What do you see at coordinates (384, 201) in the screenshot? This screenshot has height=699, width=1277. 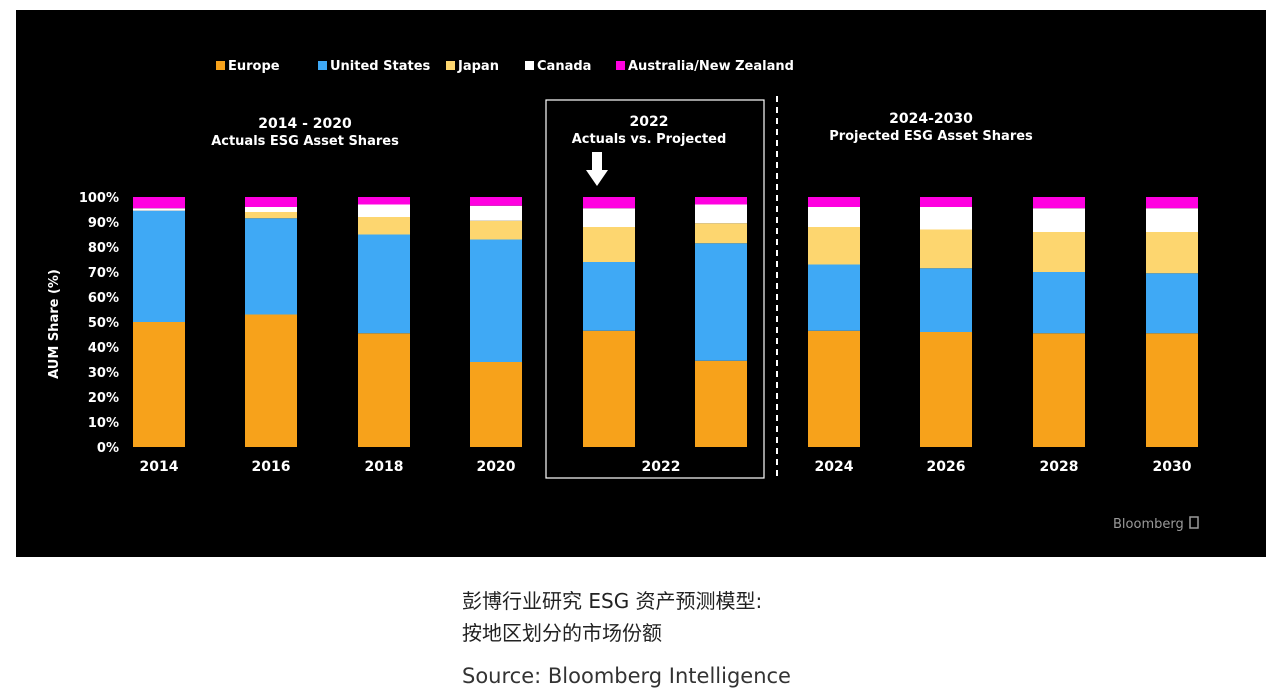 I see `bar-segment-australia-new-zealand-2018` at bounding box center [384, 201].